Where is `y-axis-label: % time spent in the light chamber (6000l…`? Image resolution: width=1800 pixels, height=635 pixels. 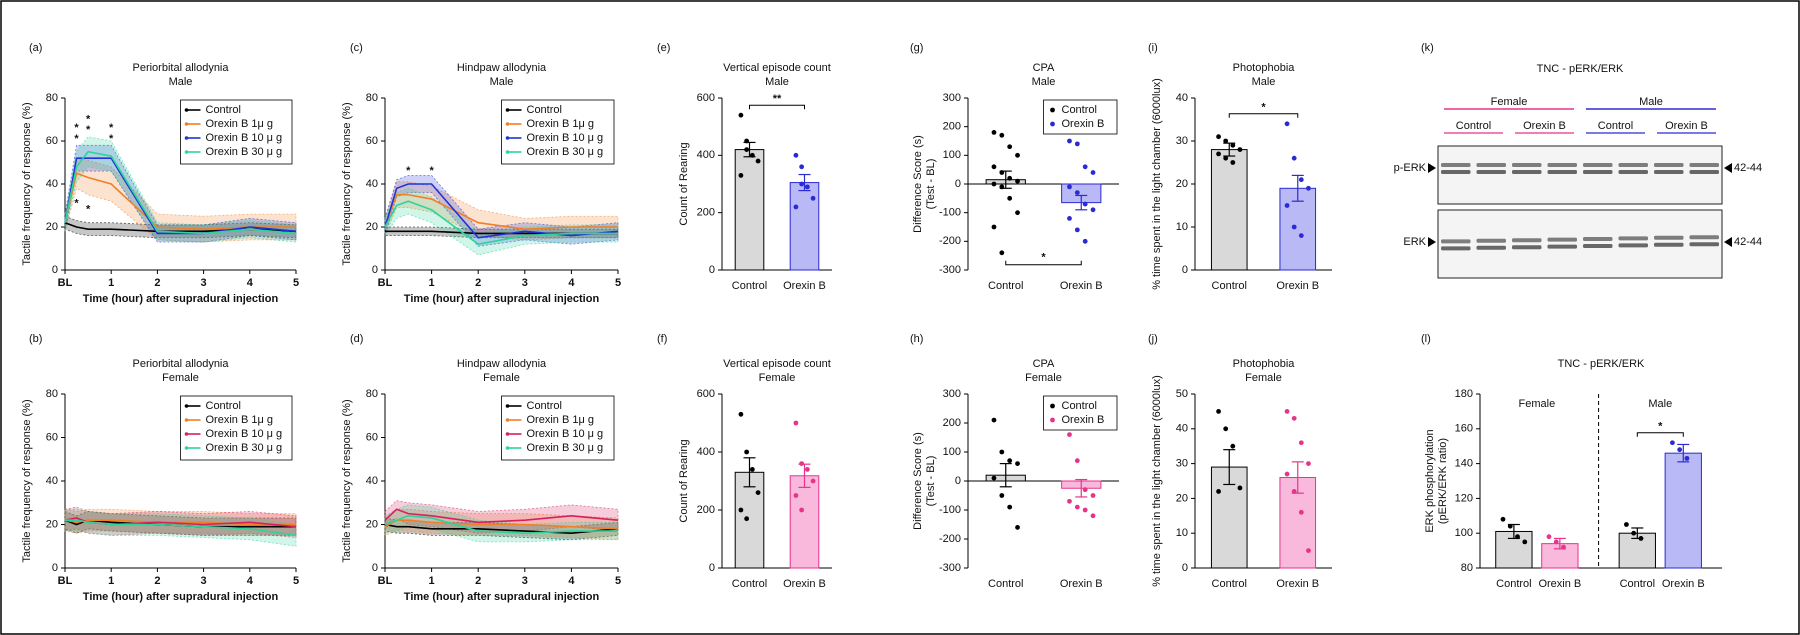
y-axis-label: % time spent in the light chamber (6000l… is located at coordinates (1157, 481).